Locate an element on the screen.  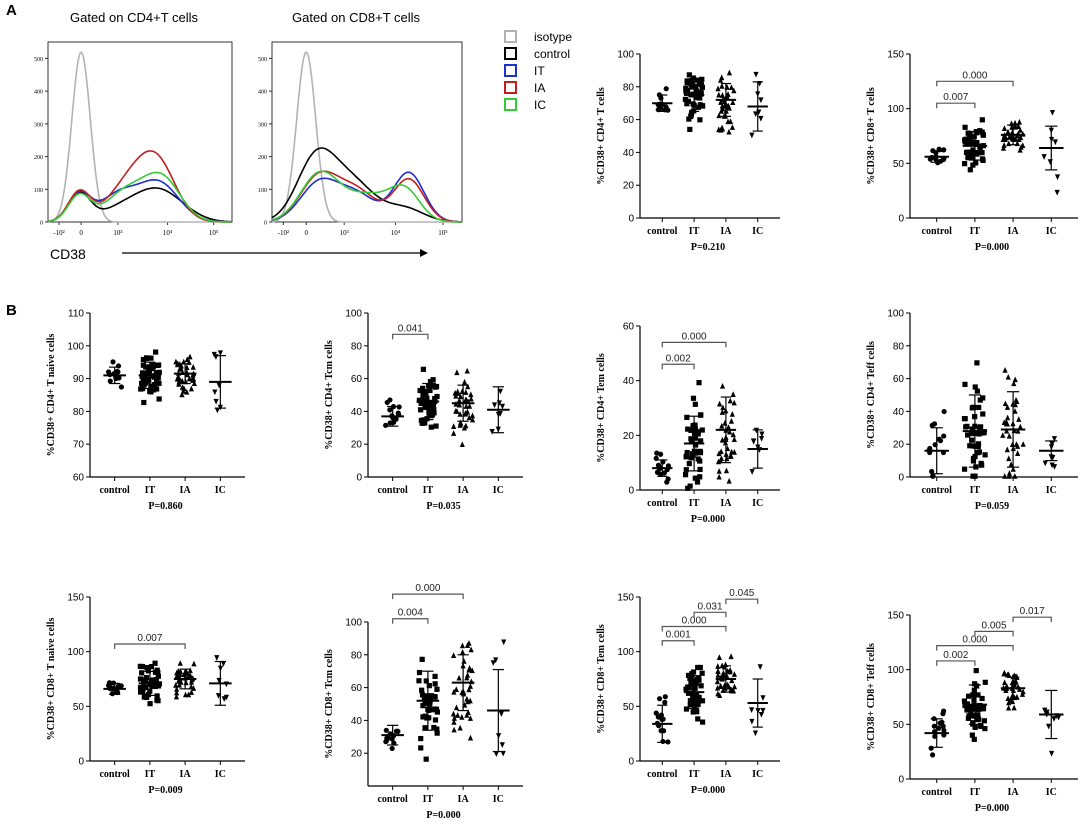
y-tick-label: 0 is located at coordinates (901, 219).